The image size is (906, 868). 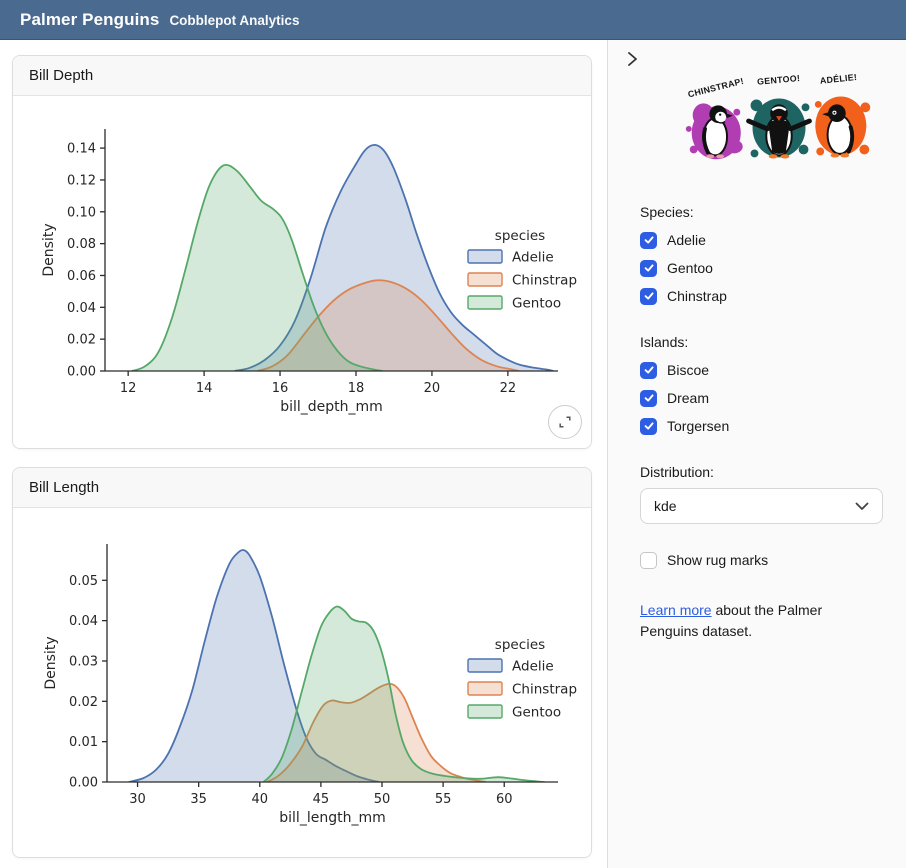 What do you see at coordinates (665, 506) in the screenshot?
I see `distribution-select-value: kde` at bounding box center [665, 506].